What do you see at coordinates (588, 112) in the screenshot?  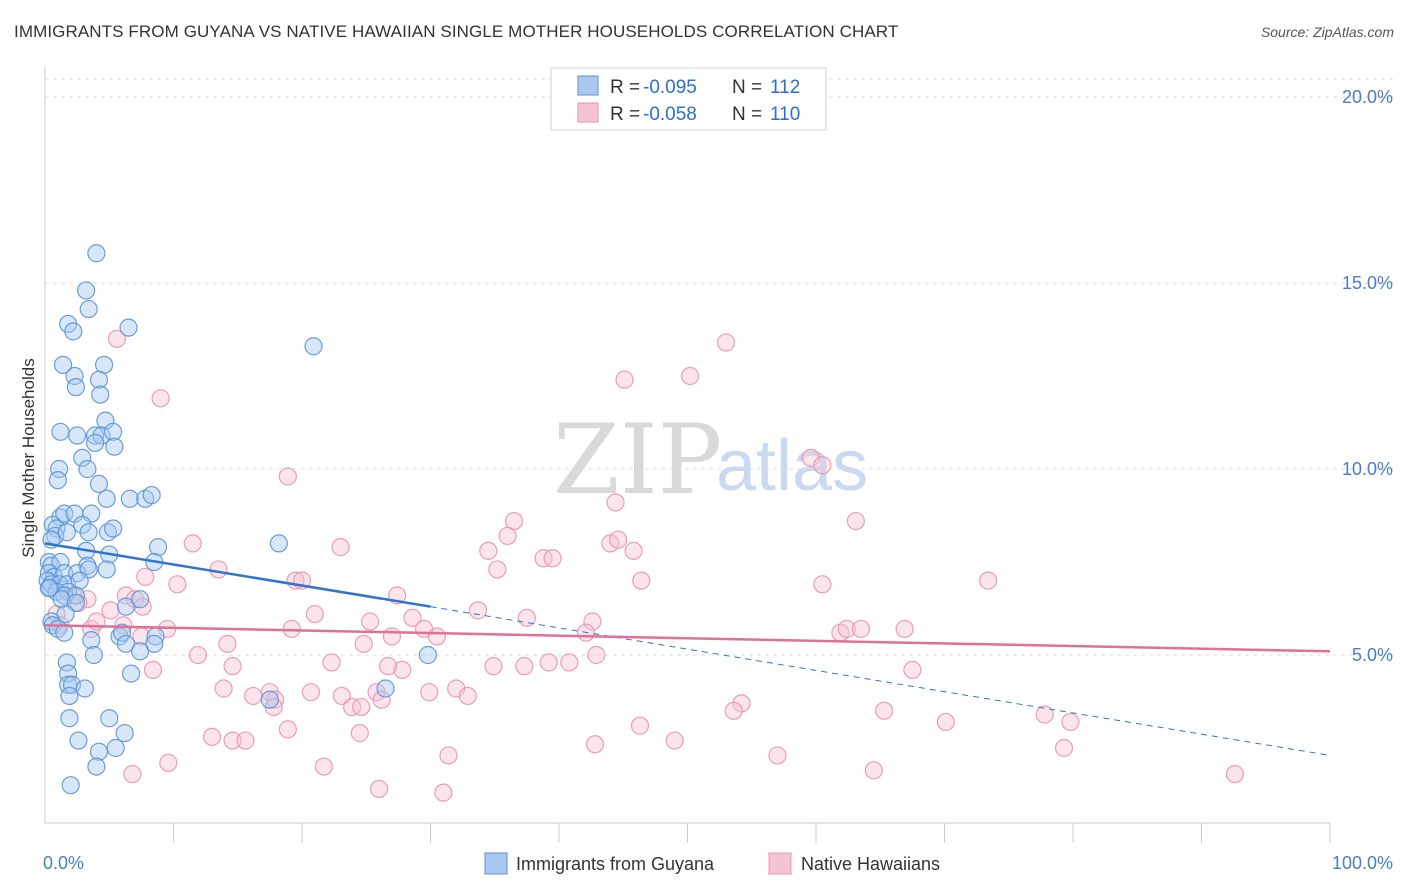 I see `legend-swatch-hawaiian` at bounding box center [588, 112].